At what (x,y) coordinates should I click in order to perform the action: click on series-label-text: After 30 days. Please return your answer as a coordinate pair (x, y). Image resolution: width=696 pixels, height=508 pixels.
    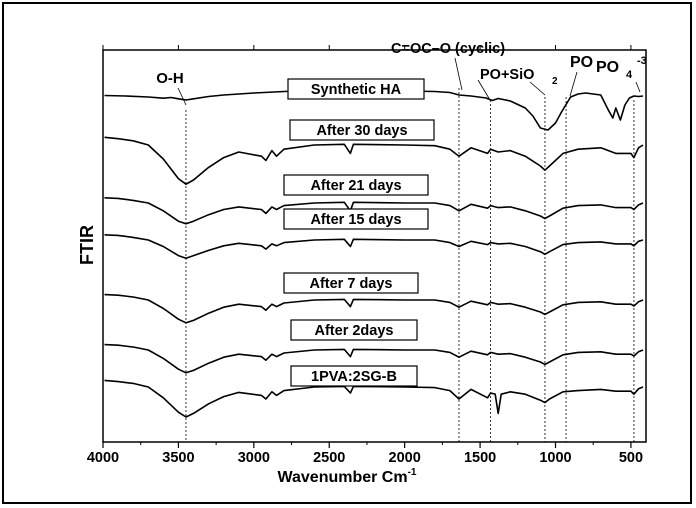
    Looking at the image, I should click on (361, 131).